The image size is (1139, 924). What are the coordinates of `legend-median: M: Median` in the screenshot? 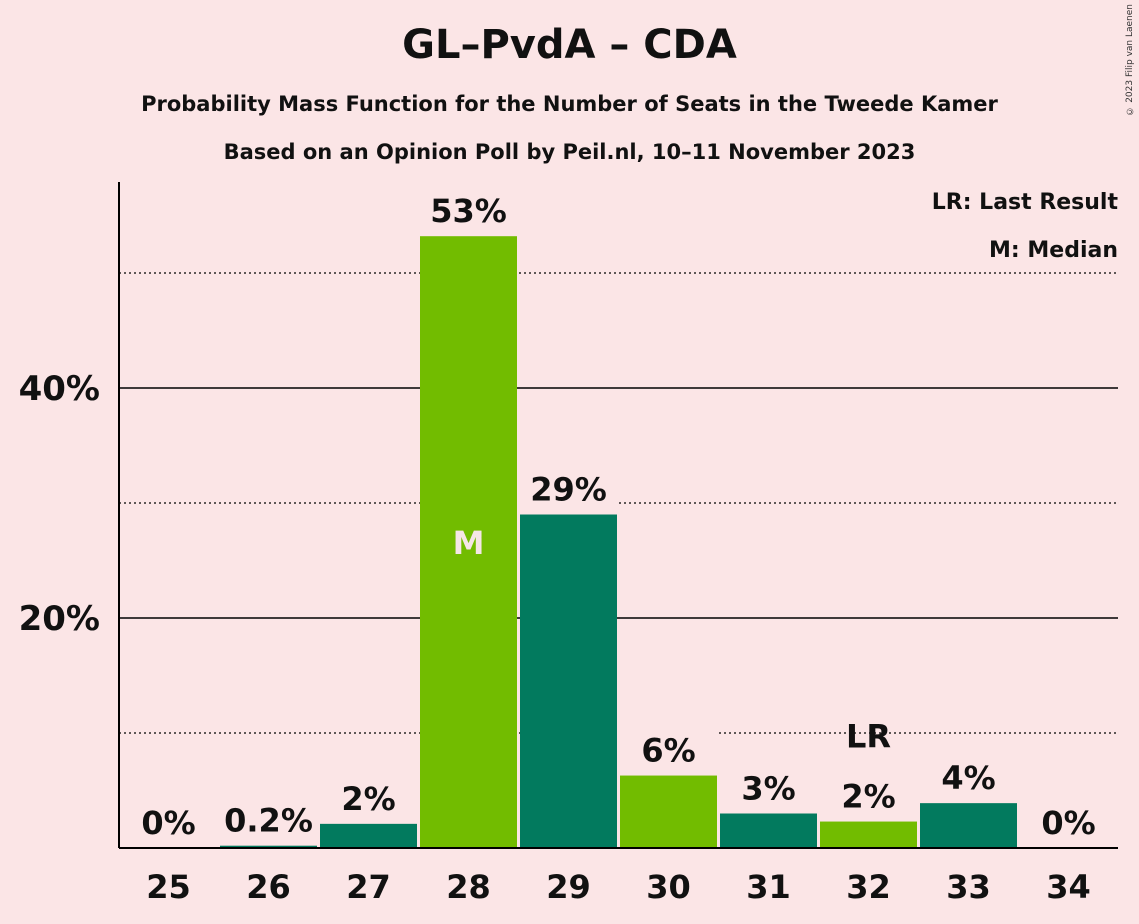 It's located at (1053, 250).